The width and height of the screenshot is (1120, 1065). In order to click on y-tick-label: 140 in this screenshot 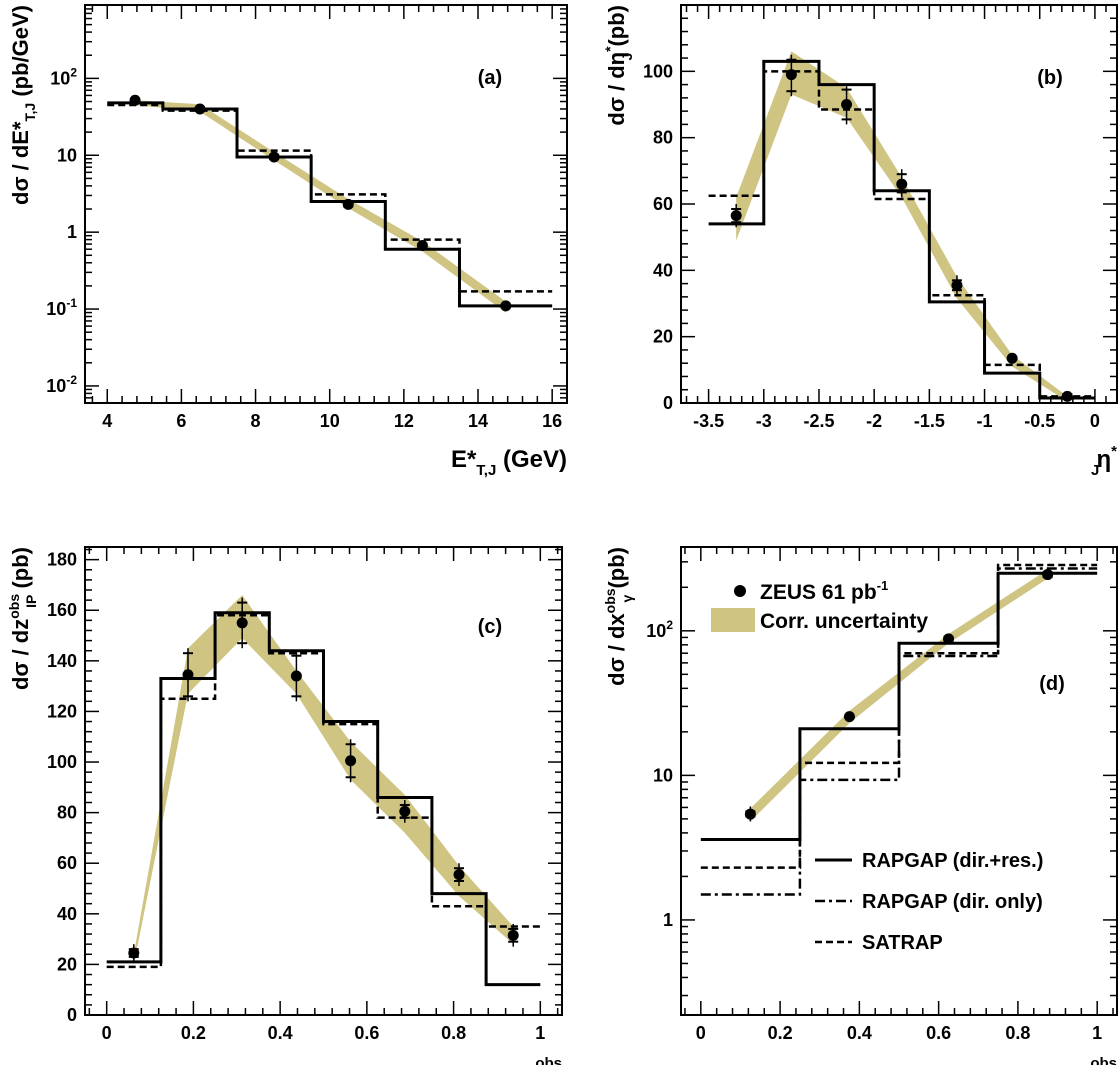, I will do `click(62, 661)`.